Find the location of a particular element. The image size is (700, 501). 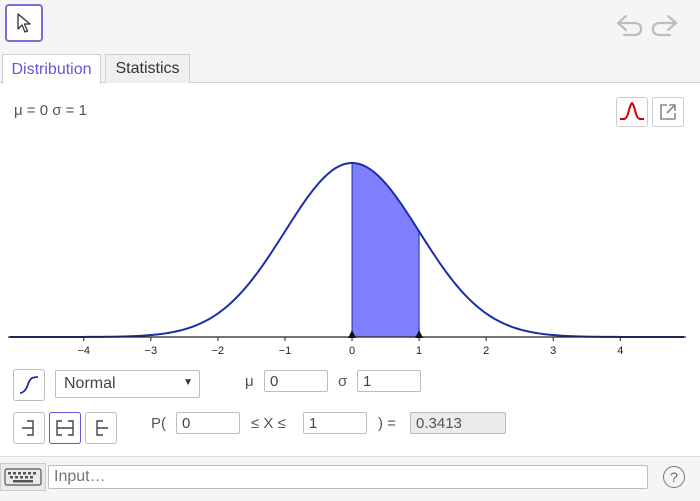

move-tool-button is located at coordinates (24, 23).